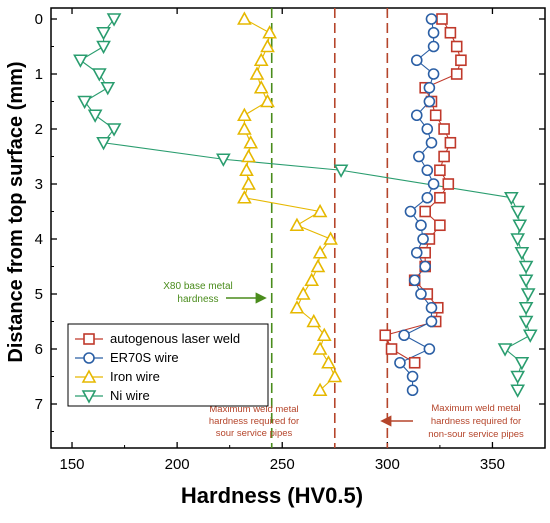  I want to click on sour-annotation-line3: sour service pipes, so click(254, 433).